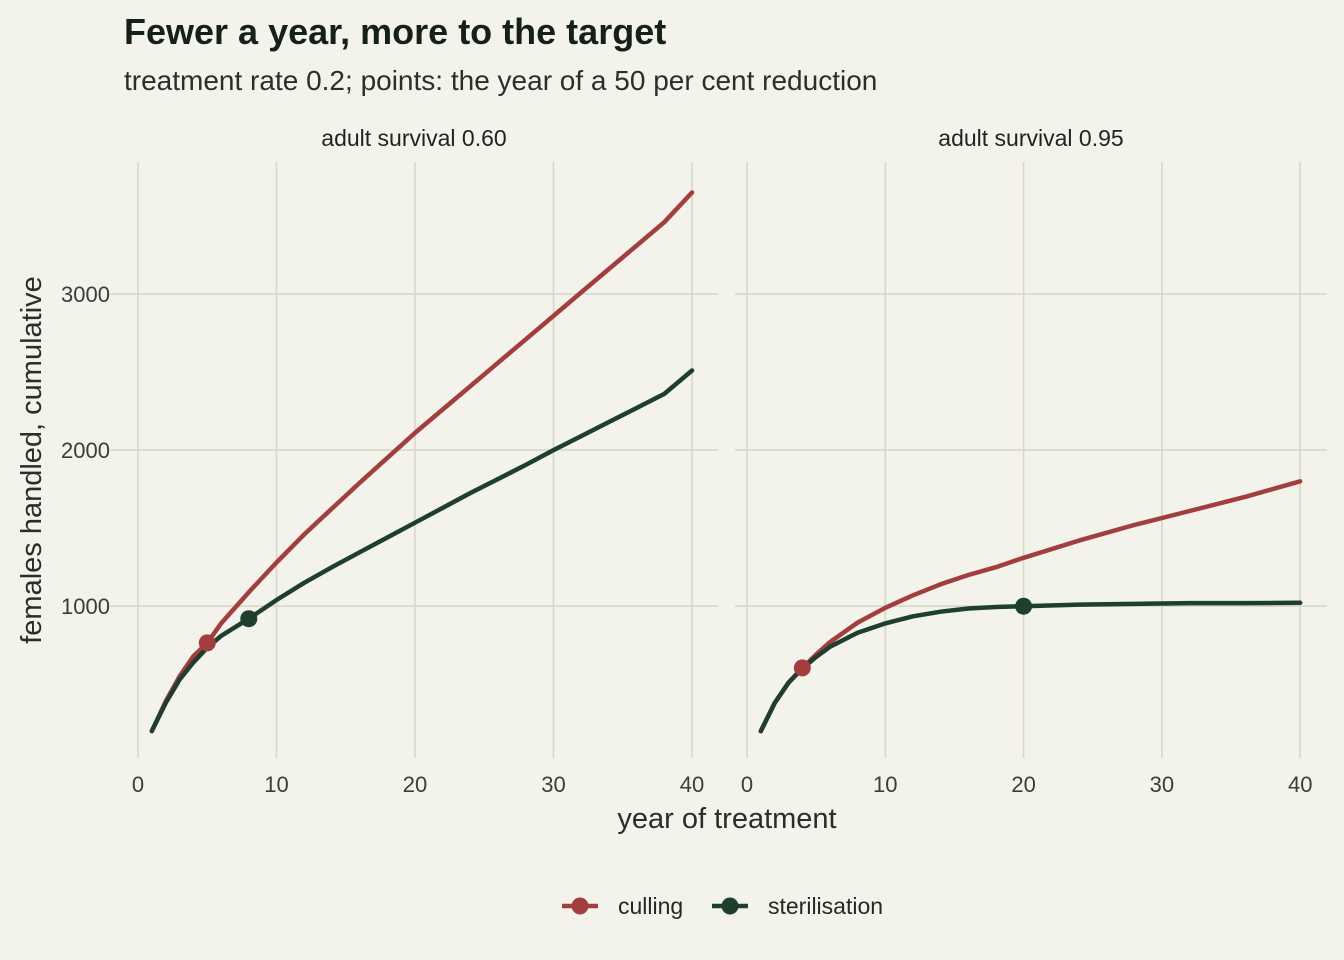 The image size is (1344, 960). What do you see at coordinates (395, 31) in the screenshot?
I see `chart-title: Fewer a year, more to the target` at bounding box center [395, 31].